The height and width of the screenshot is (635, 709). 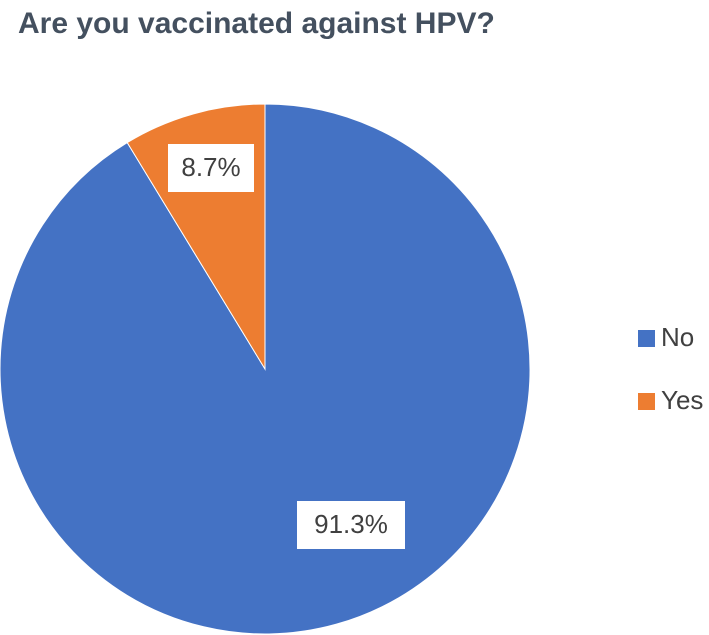 I want to click on data-label: 91.3%, so click(x=351, y=524).